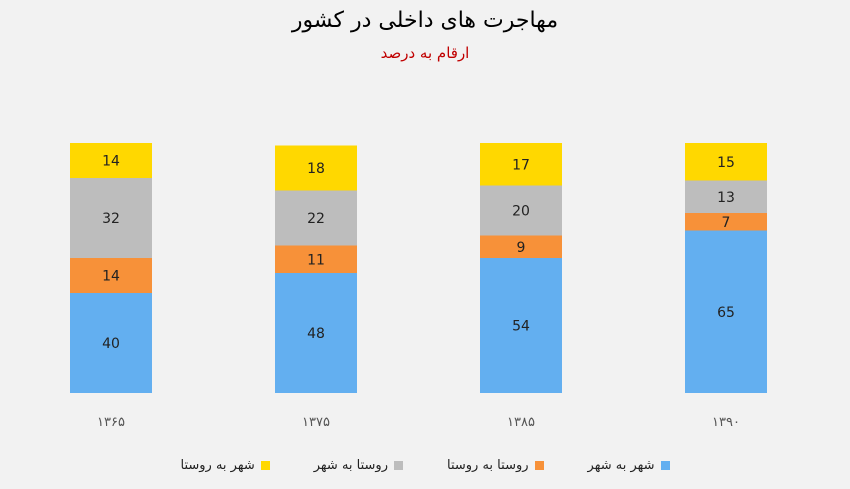 The image size is (850, 489). I want to click on data-label: 13, so click(726, 198).